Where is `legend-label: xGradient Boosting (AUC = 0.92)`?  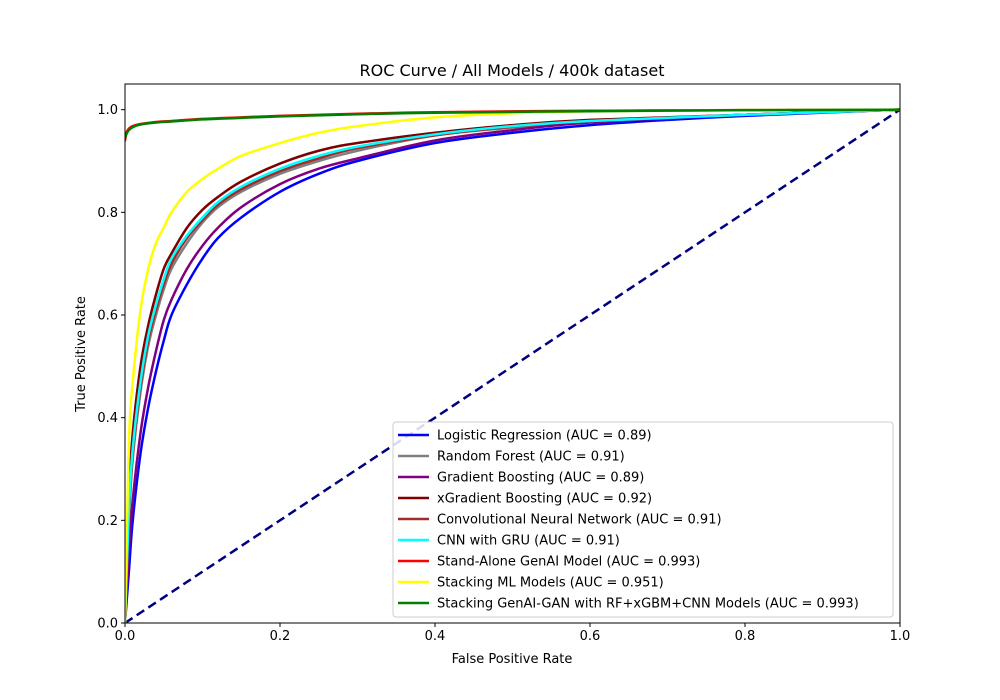
legend-label: xGradient Boosting (AUC = 0.92) is located at coordinates (544, 499).